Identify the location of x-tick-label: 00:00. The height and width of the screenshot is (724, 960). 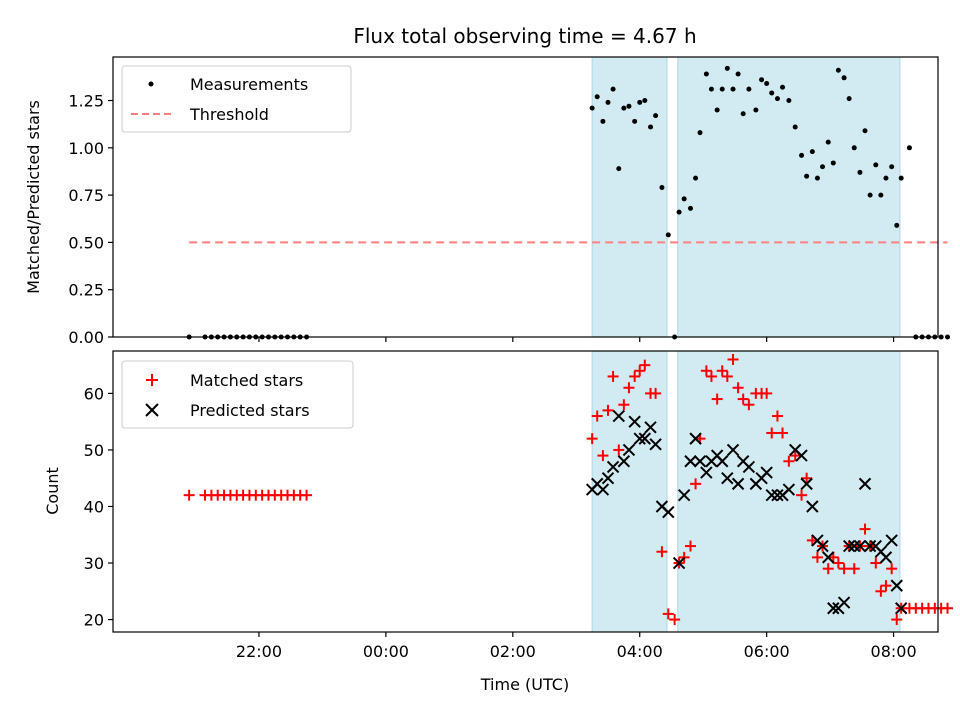
(386, 651).